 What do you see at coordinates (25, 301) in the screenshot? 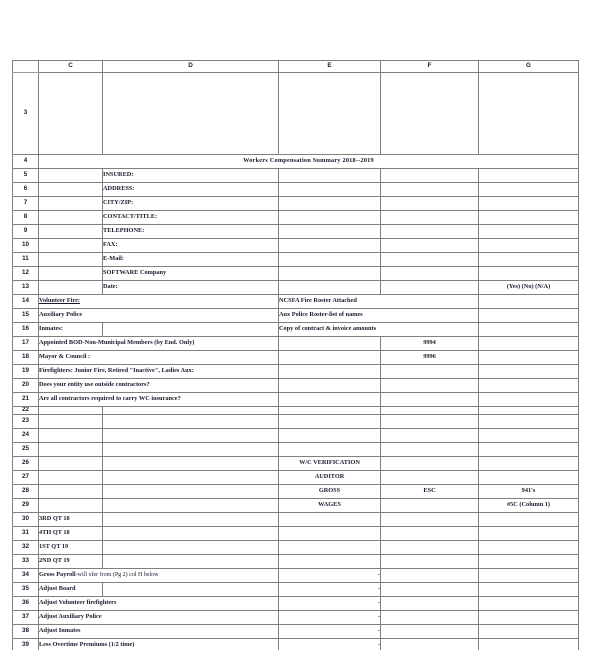
I see `row-header-14: 14` at bounding box center [25, 301].